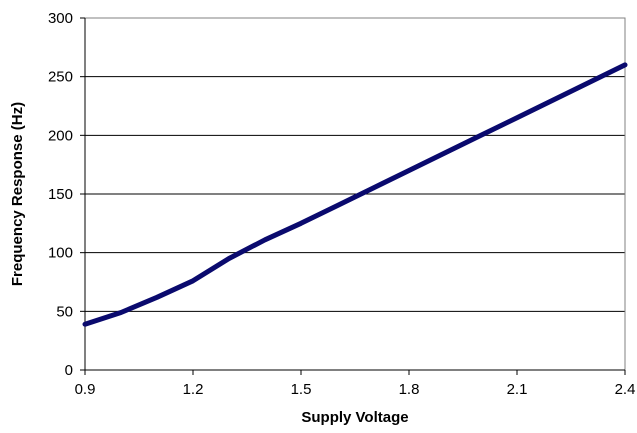 This screenshot has height=433, width=637. I want to click on y-tick-labels: 0 50 100 150 200 250 300, so click(60, 194).